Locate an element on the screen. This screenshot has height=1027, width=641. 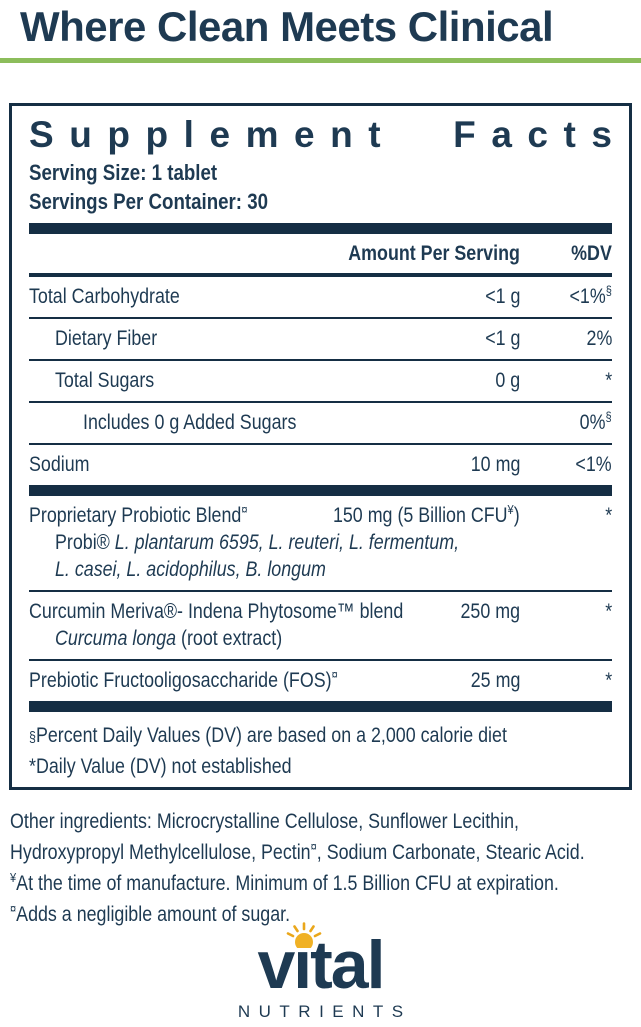
curcumin-source-line: Curcuma longa (root extract) is located at coordinates (169, 639).